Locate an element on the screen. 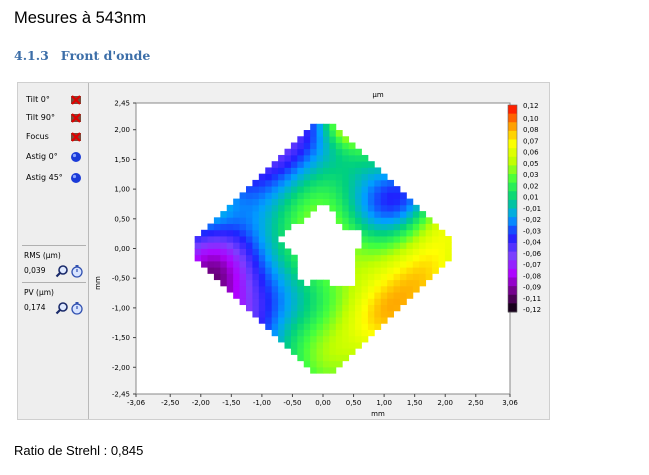 This screenshot has width=649, height=475. x-tick-label: -0,50 is located at coordinates (292, 403).